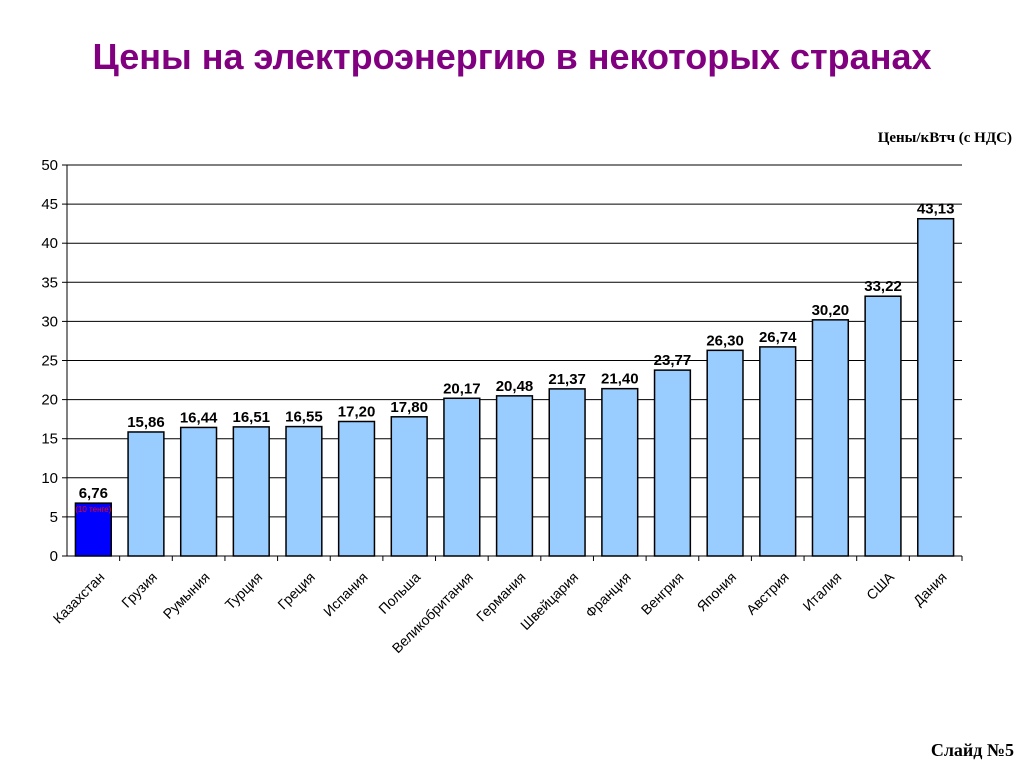 Image resolution: width=1024 pixels, height=768 pixels. What do you see at coordinates (49, 204) in the screenshot?
I see `y-tick-label: 45` at bounding box center [49, 204].